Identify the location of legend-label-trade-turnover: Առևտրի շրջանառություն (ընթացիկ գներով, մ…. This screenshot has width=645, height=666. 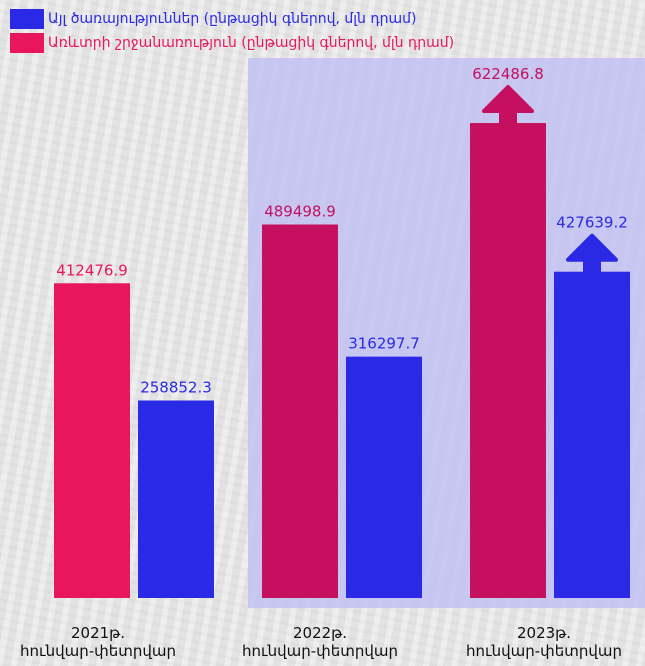
(251, 43).